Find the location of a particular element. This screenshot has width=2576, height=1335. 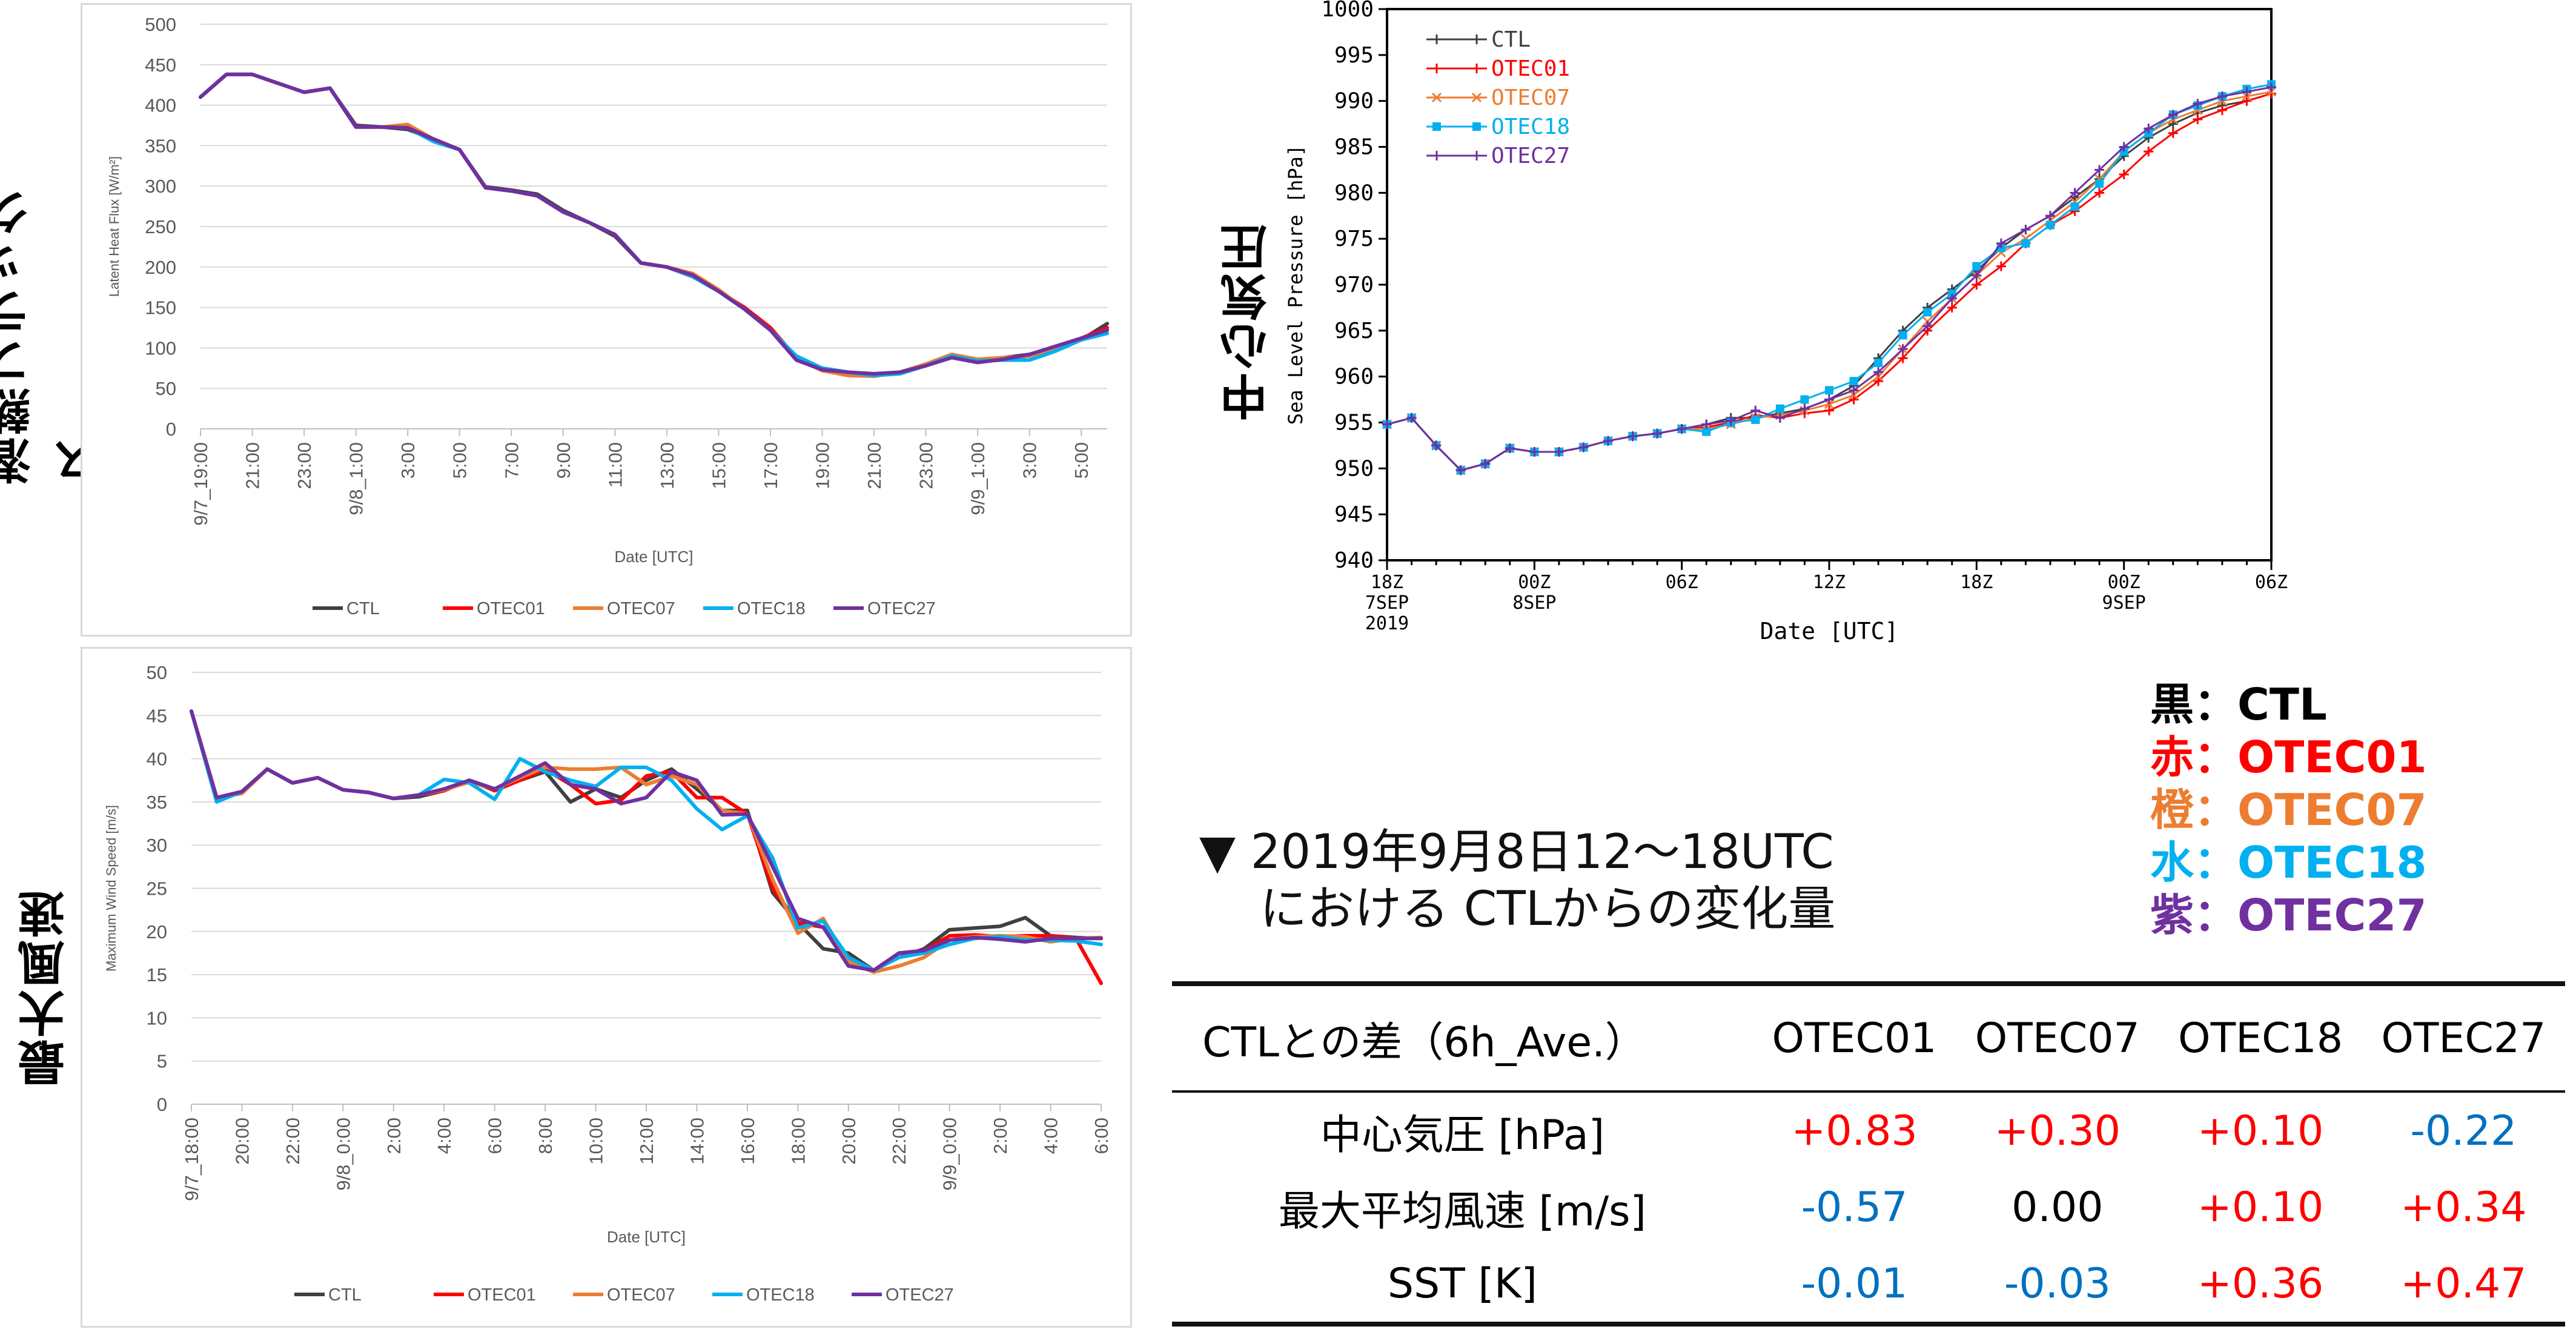

x-tick-label: 9/7_18:00 is located at coordinates (191, 1159).